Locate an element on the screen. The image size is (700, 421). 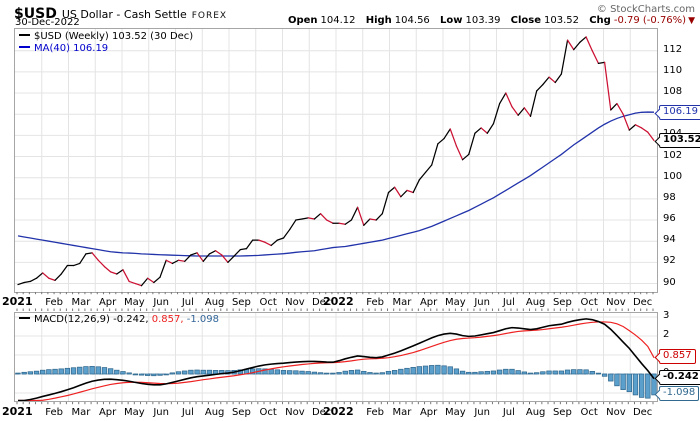
chg-label: Chg is located at coordinates (600, 20).